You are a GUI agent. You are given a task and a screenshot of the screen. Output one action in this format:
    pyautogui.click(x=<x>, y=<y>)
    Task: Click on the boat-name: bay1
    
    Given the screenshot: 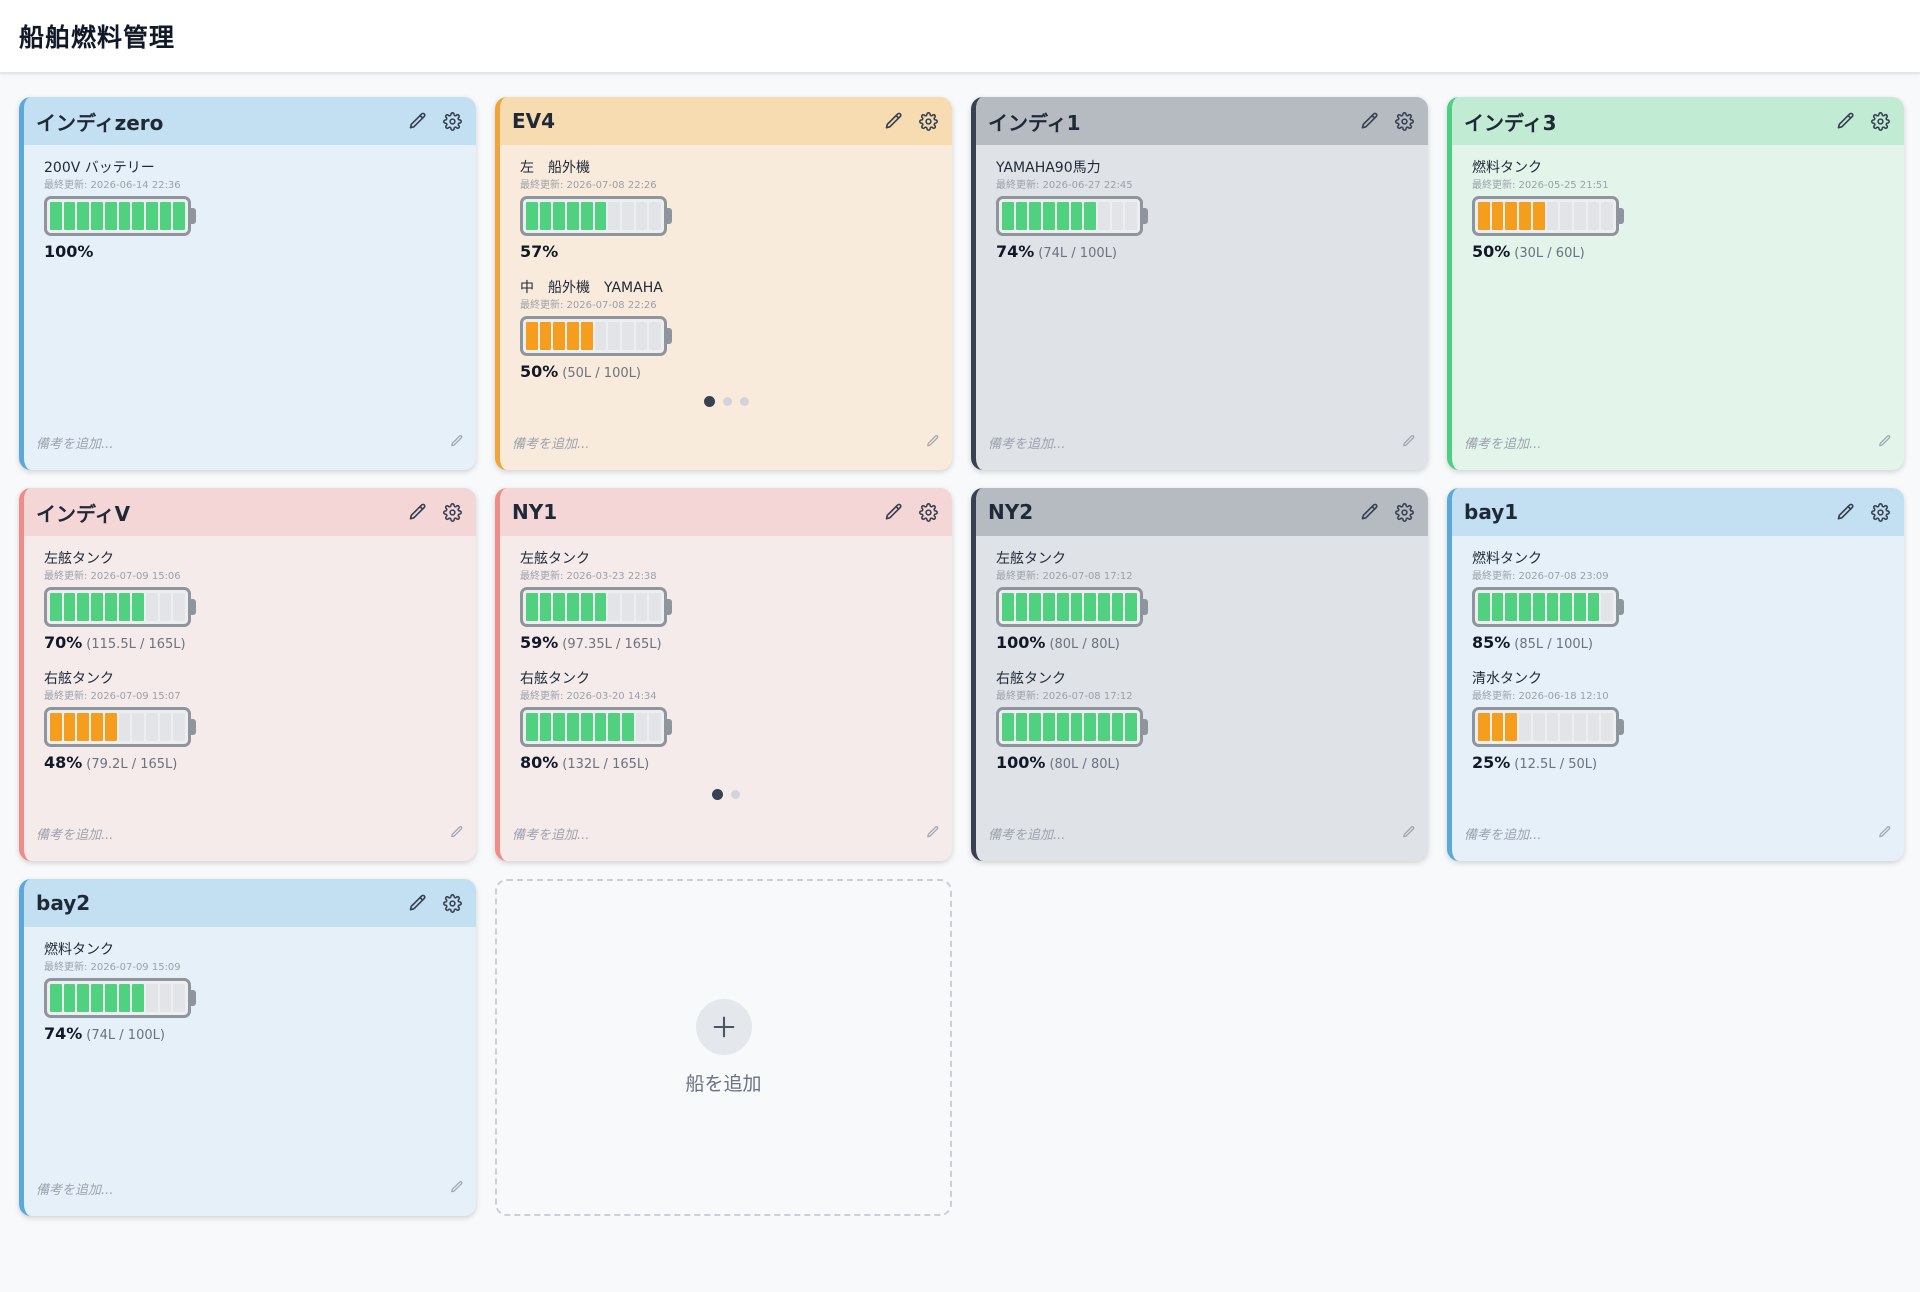 What is the action you would take?
    pyautogui.click(x=1491, y=512)
    